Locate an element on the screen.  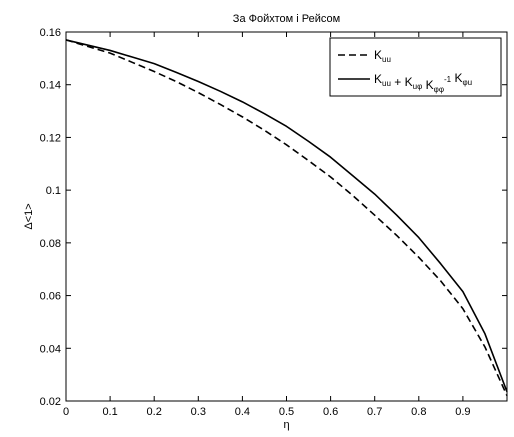
x-tick-label: 0.5 is located at coordinates (286, 412).